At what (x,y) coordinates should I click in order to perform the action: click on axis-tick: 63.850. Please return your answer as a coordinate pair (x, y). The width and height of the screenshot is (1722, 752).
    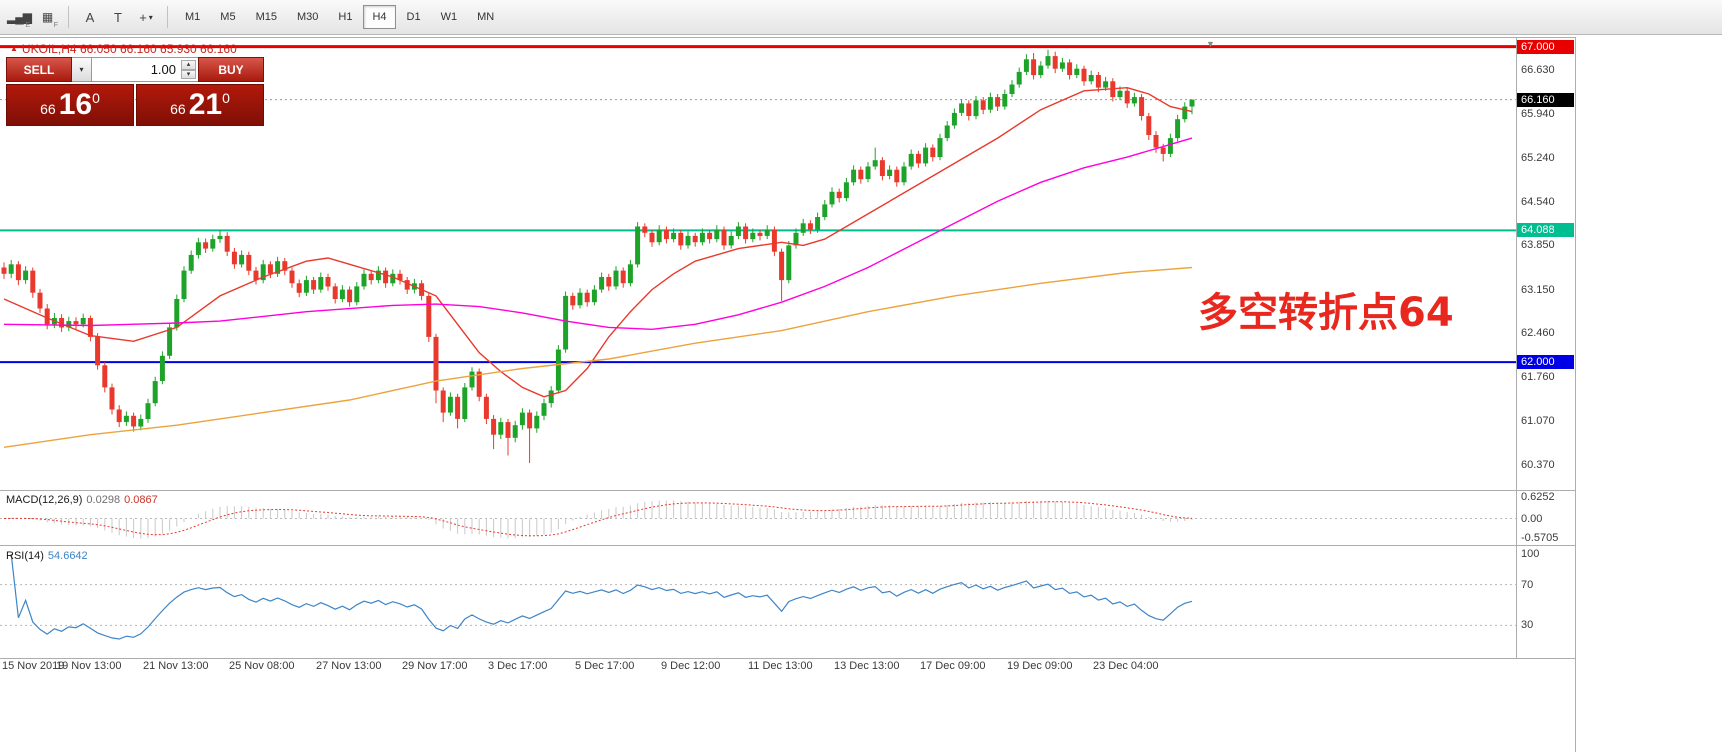
    Looking at the image, I should click on (1538, 245).